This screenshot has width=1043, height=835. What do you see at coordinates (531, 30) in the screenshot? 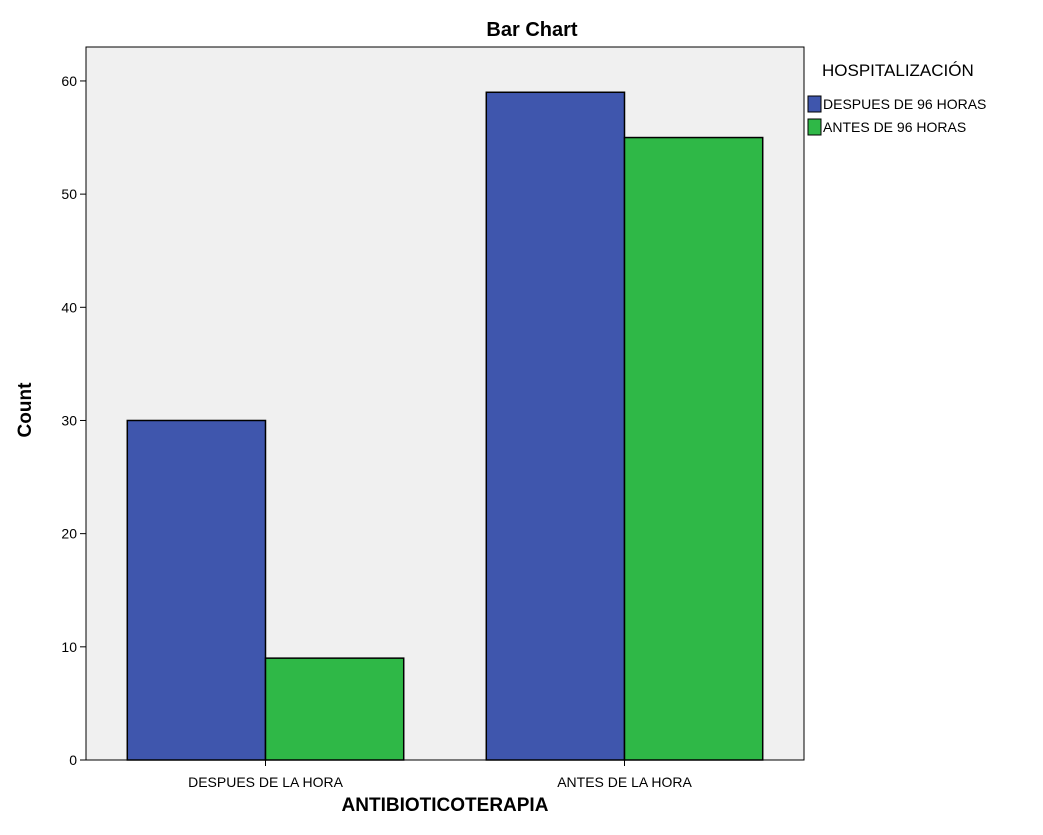
I see `chart-title: Bar Chart` at bounding box center [531, 30].